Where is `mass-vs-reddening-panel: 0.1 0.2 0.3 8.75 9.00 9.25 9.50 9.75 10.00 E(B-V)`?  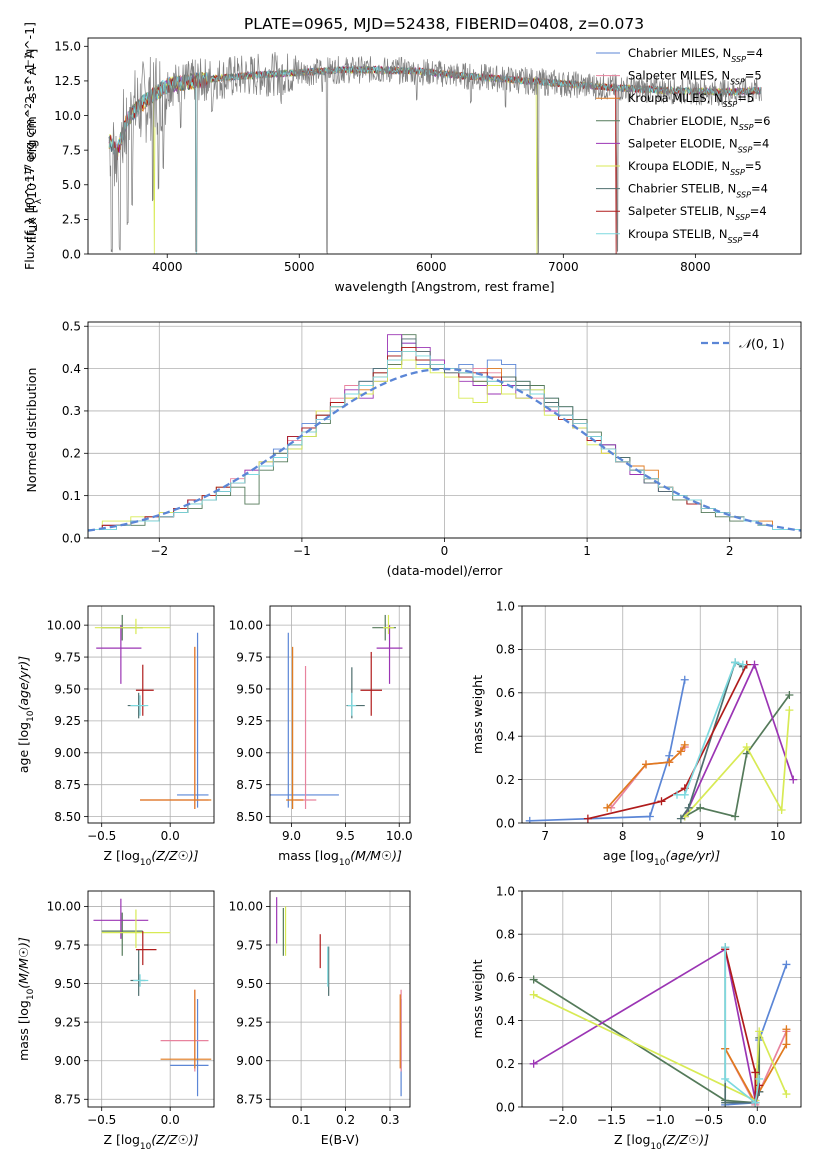 mass-vs-reddening-panel: 0.1 0.2 0.3 8.75 9.00 9.25 9.50 9.75 10.00 E(B-V) is located at coordinates (320, 1018).